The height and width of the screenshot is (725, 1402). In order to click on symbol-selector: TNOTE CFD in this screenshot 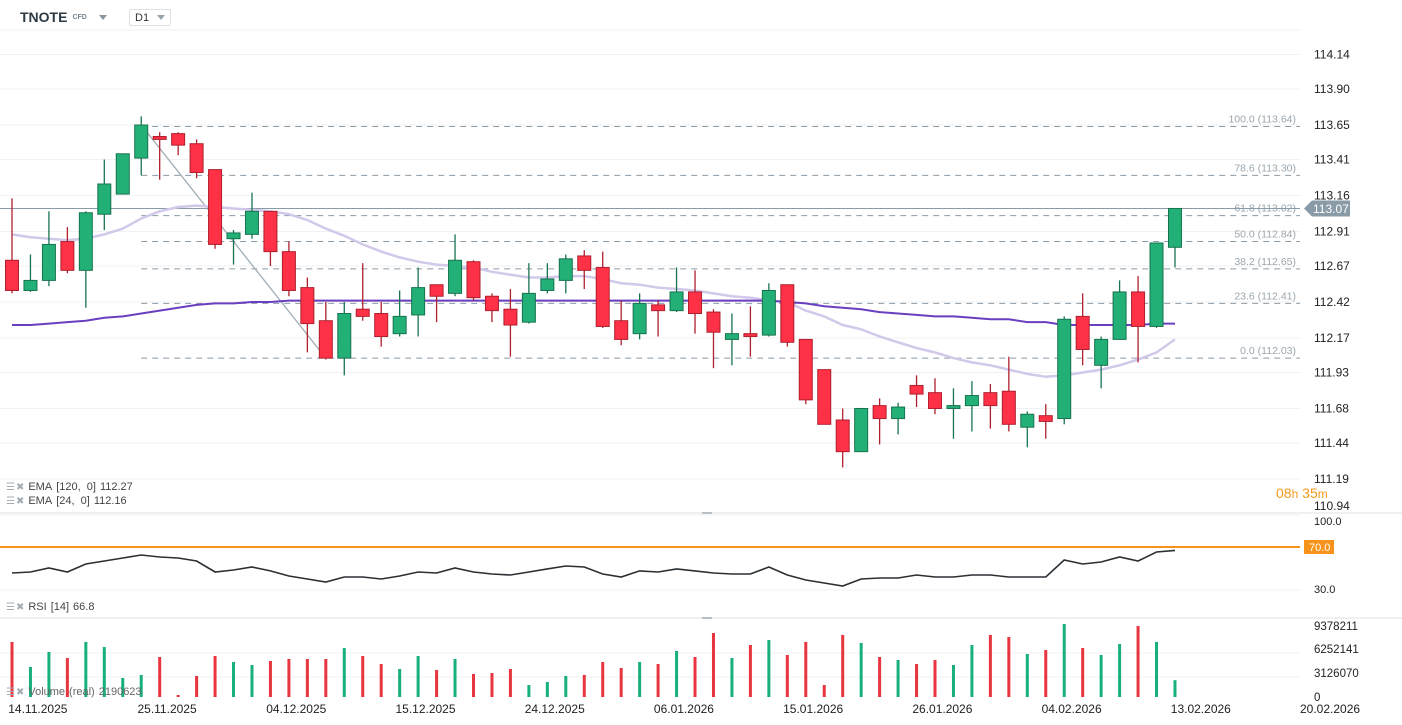, I will do `click(63, 17)`.